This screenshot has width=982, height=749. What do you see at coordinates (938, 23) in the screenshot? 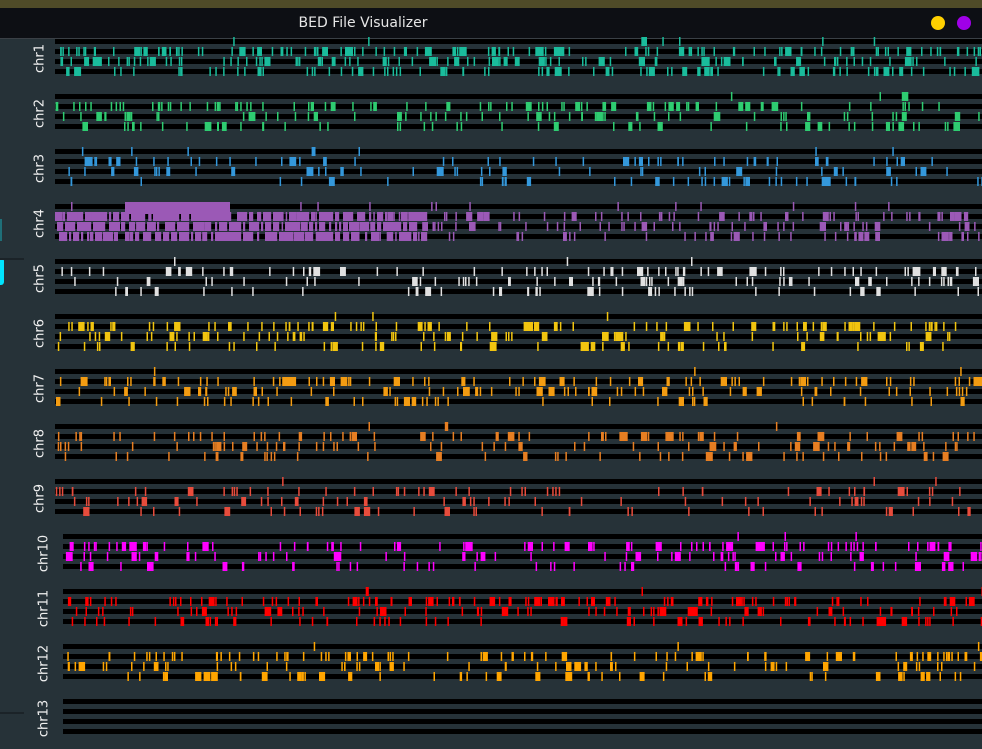
I see `minimize-button` at bounding box center [938, 23].